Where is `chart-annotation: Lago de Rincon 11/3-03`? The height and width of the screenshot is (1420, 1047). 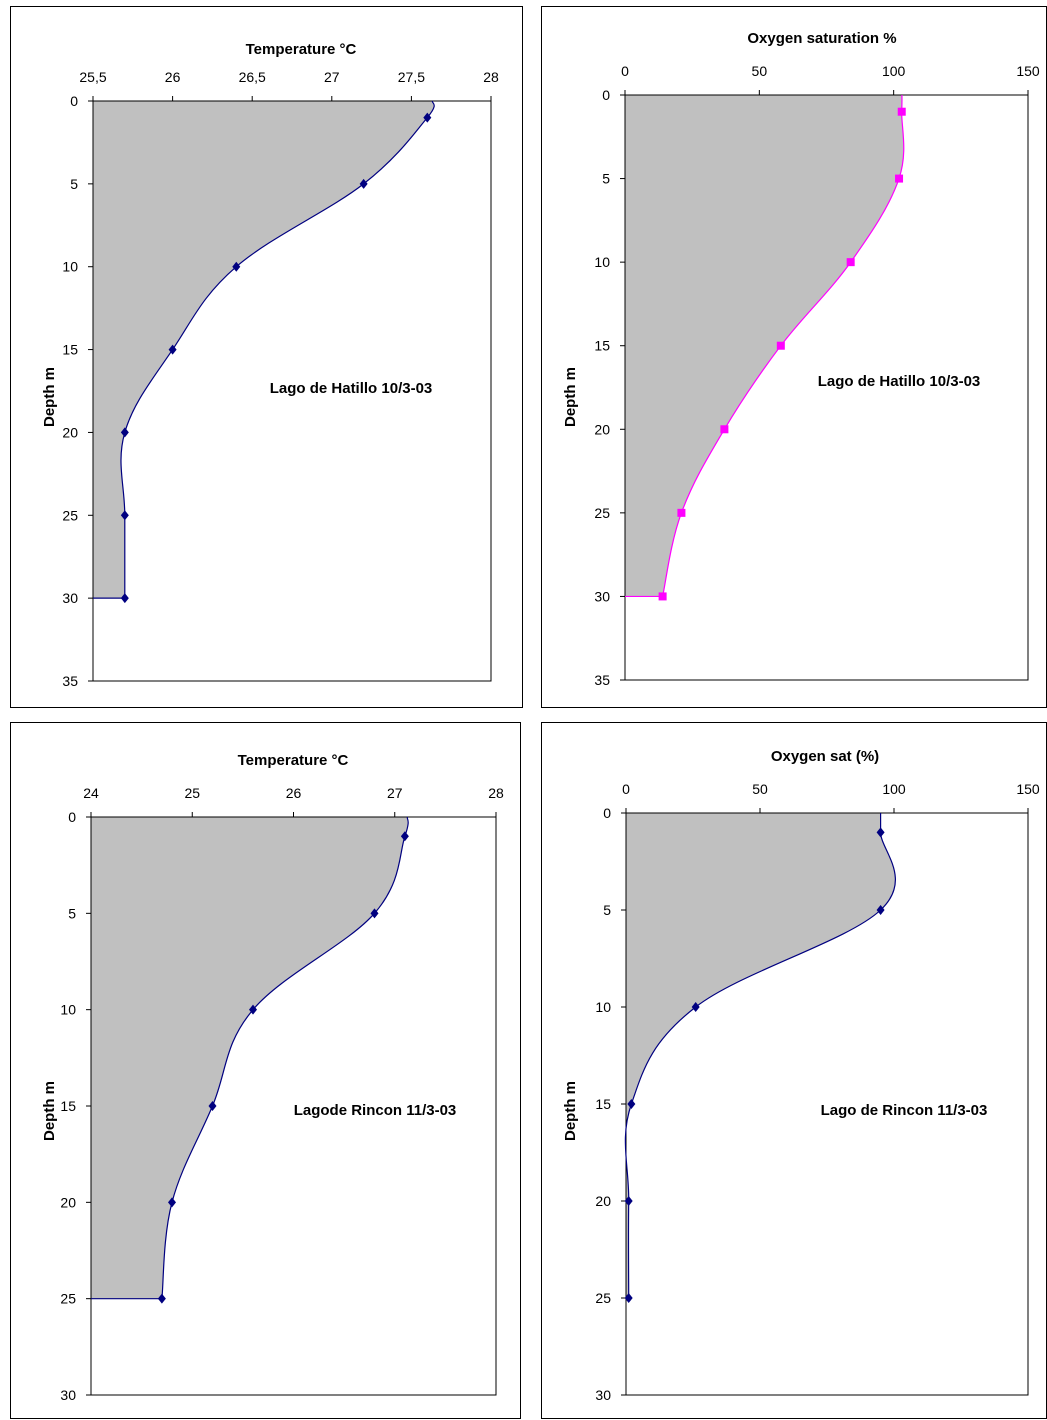
chart-annotation: Lago de Rincon 11/3-03 is located at coordinates (904, 1110).